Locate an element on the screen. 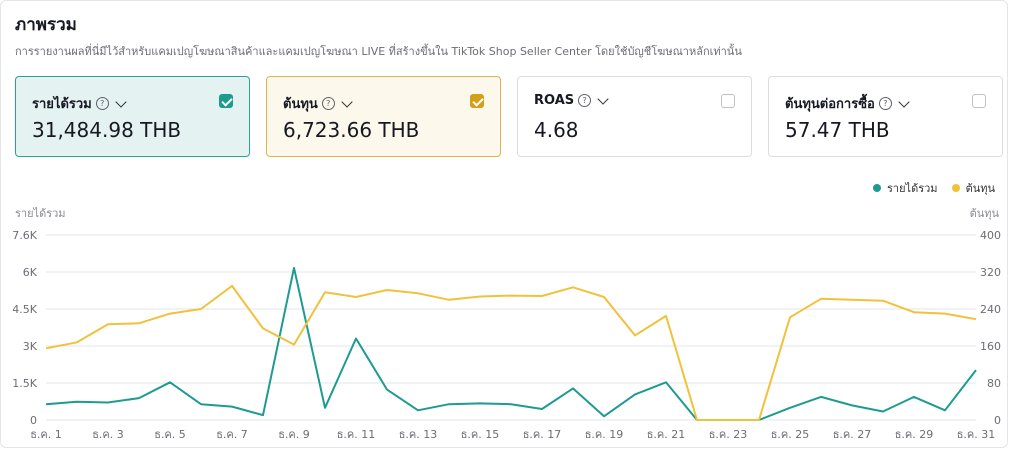 The image size is (1012, 450). x-tick-label: ธ.ค. 7 is located at coordinates (232, 434).